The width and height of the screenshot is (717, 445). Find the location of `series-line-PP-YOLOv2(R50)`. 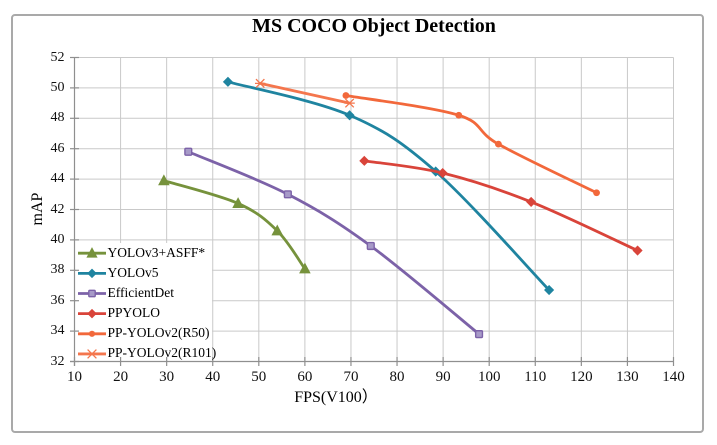

series-line-PP-YOLOv2(R50) is located at coordinates (471, 144).